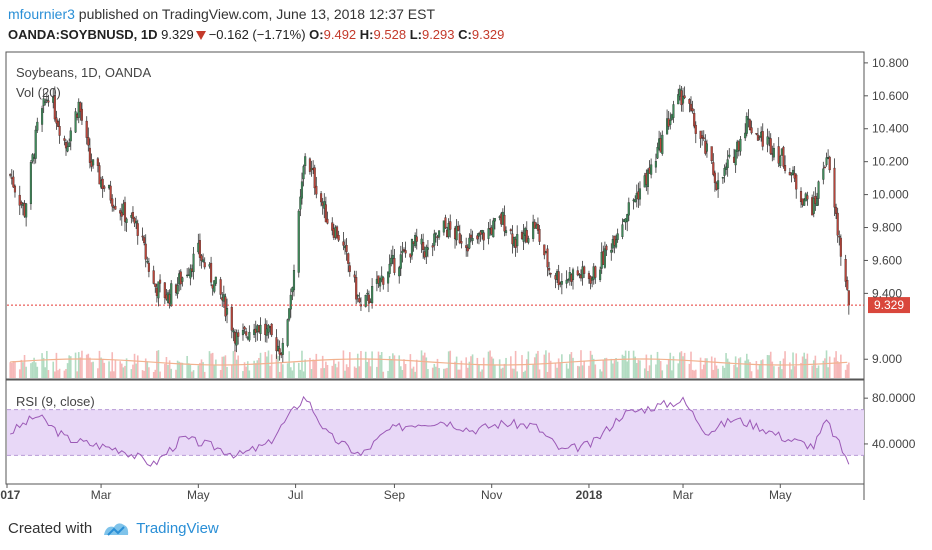 The image size is (932, 550). I want to click on footer: Created with TradingView, so click(113, 528).